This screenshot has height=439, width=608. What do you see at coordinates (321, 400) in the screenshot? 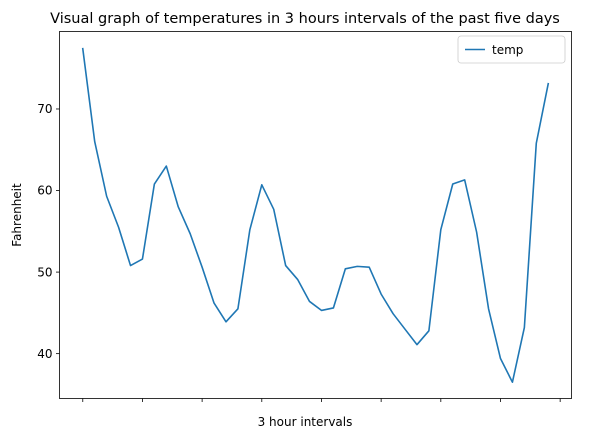
I see `x-axis-ticks` at bounding box center [321, 400].